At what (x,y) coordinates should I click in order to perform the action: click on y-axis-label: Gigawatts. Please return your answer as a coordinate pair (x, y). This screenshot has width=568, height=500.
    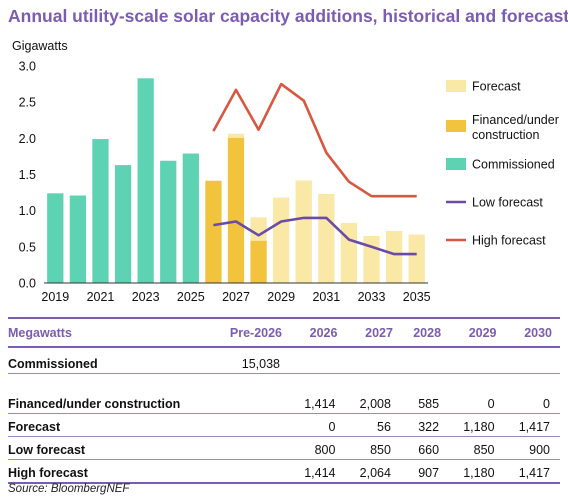
    Looking at the image, I should click on (40, 46).